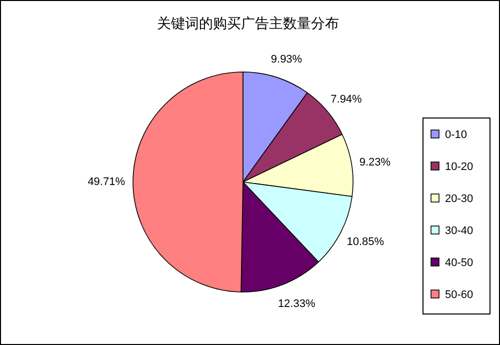  I want to click on chart-title: 关键词的购买广告主数量分布, so click(248, 23).